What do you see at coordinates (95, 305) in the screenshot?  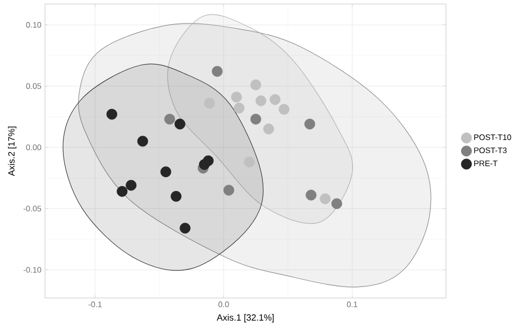 I see `x-tick-label: -0.1` at bounding box center [95, 305].